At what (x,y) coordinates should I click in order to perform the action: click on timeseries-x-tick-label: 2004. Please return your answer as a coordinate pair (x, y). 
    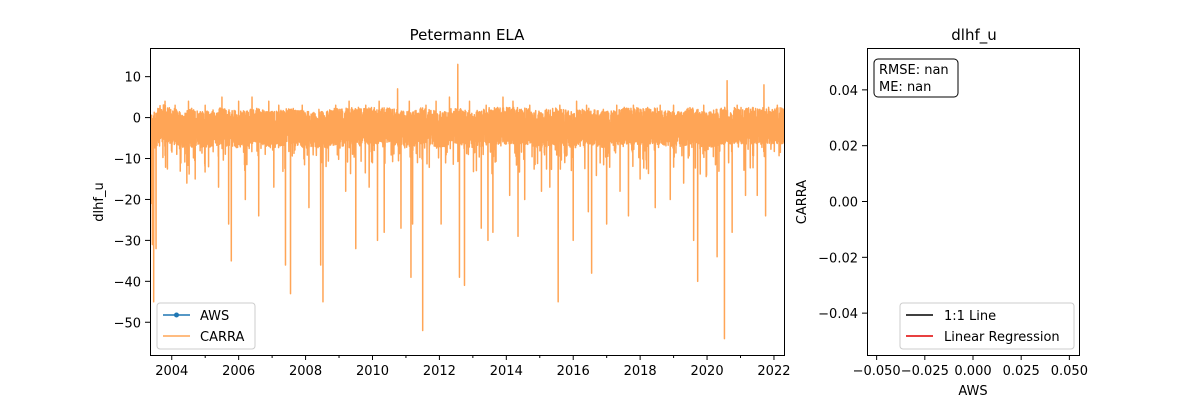
    Looking at the image, I should click on (171, 371).